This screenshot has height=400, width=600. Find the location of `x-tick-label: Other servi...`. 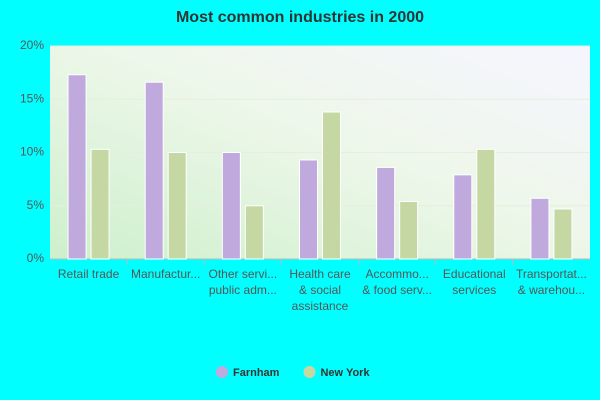

x-tick-label: Other servi... is located at coordinates (243, 274).